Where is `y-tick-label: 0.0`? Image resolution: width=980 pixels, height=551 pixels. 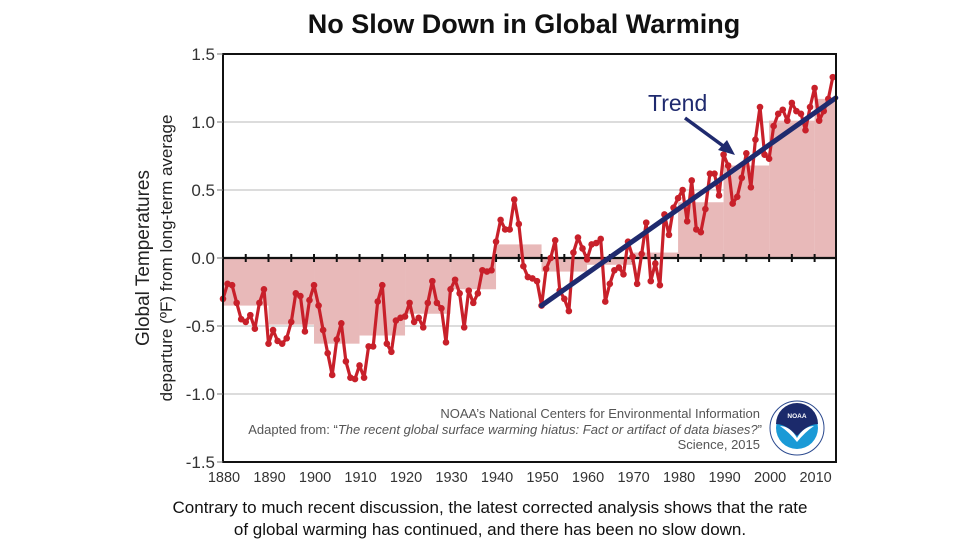
y-tick-label: 0.0 is located at coordinates (203, 258).